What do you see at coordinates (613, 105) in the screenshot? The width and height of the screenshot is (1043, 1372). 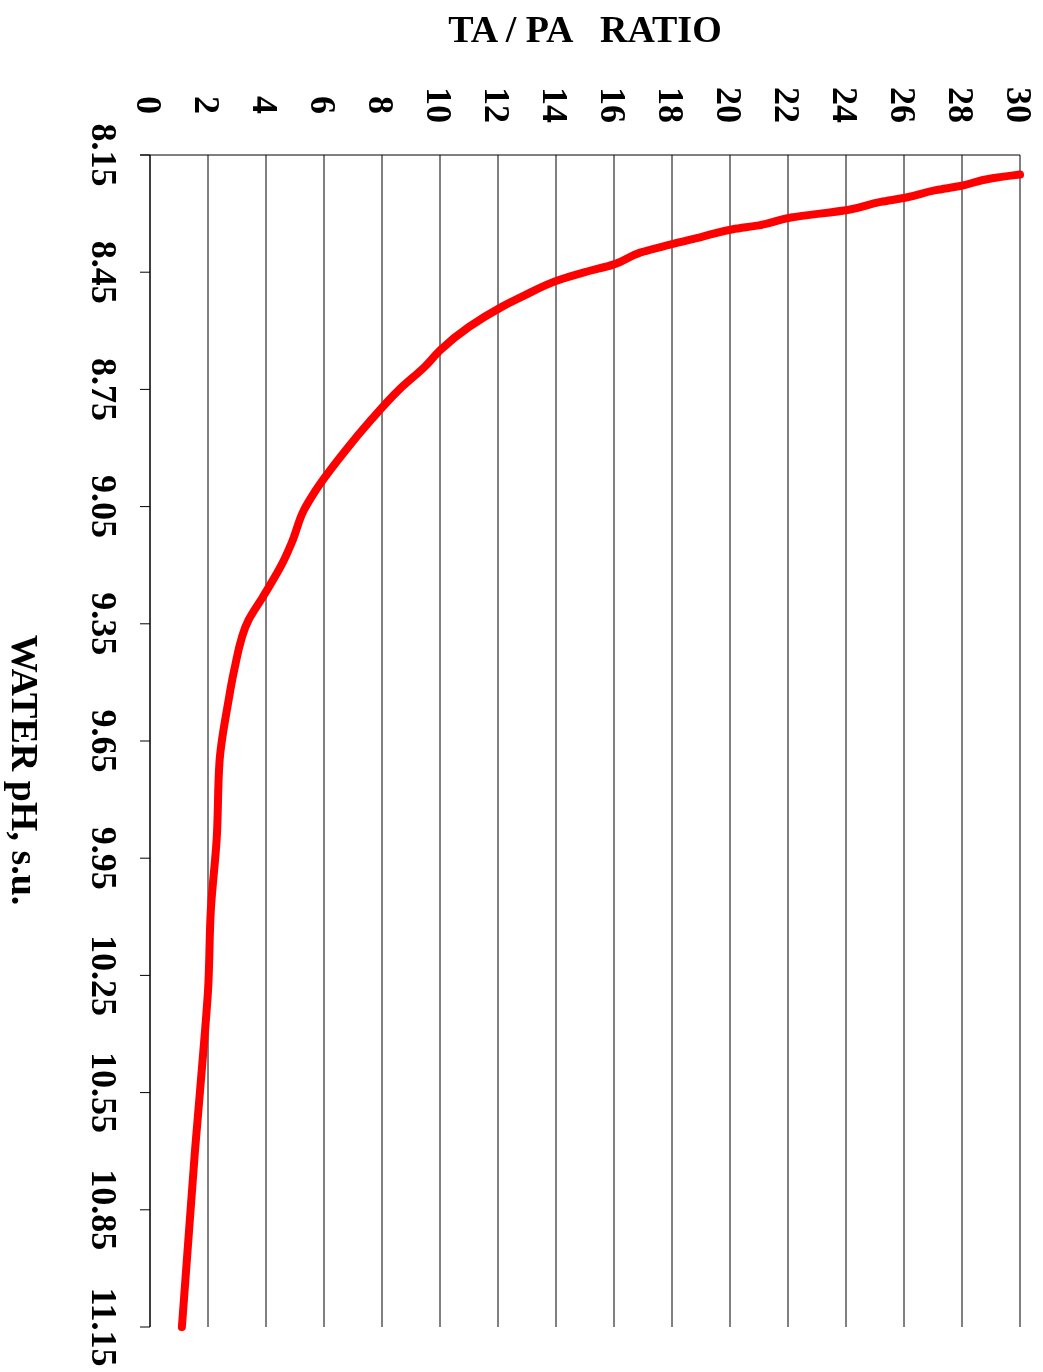 I see `x-tick-label: 16` at bounding box center [613, 105].